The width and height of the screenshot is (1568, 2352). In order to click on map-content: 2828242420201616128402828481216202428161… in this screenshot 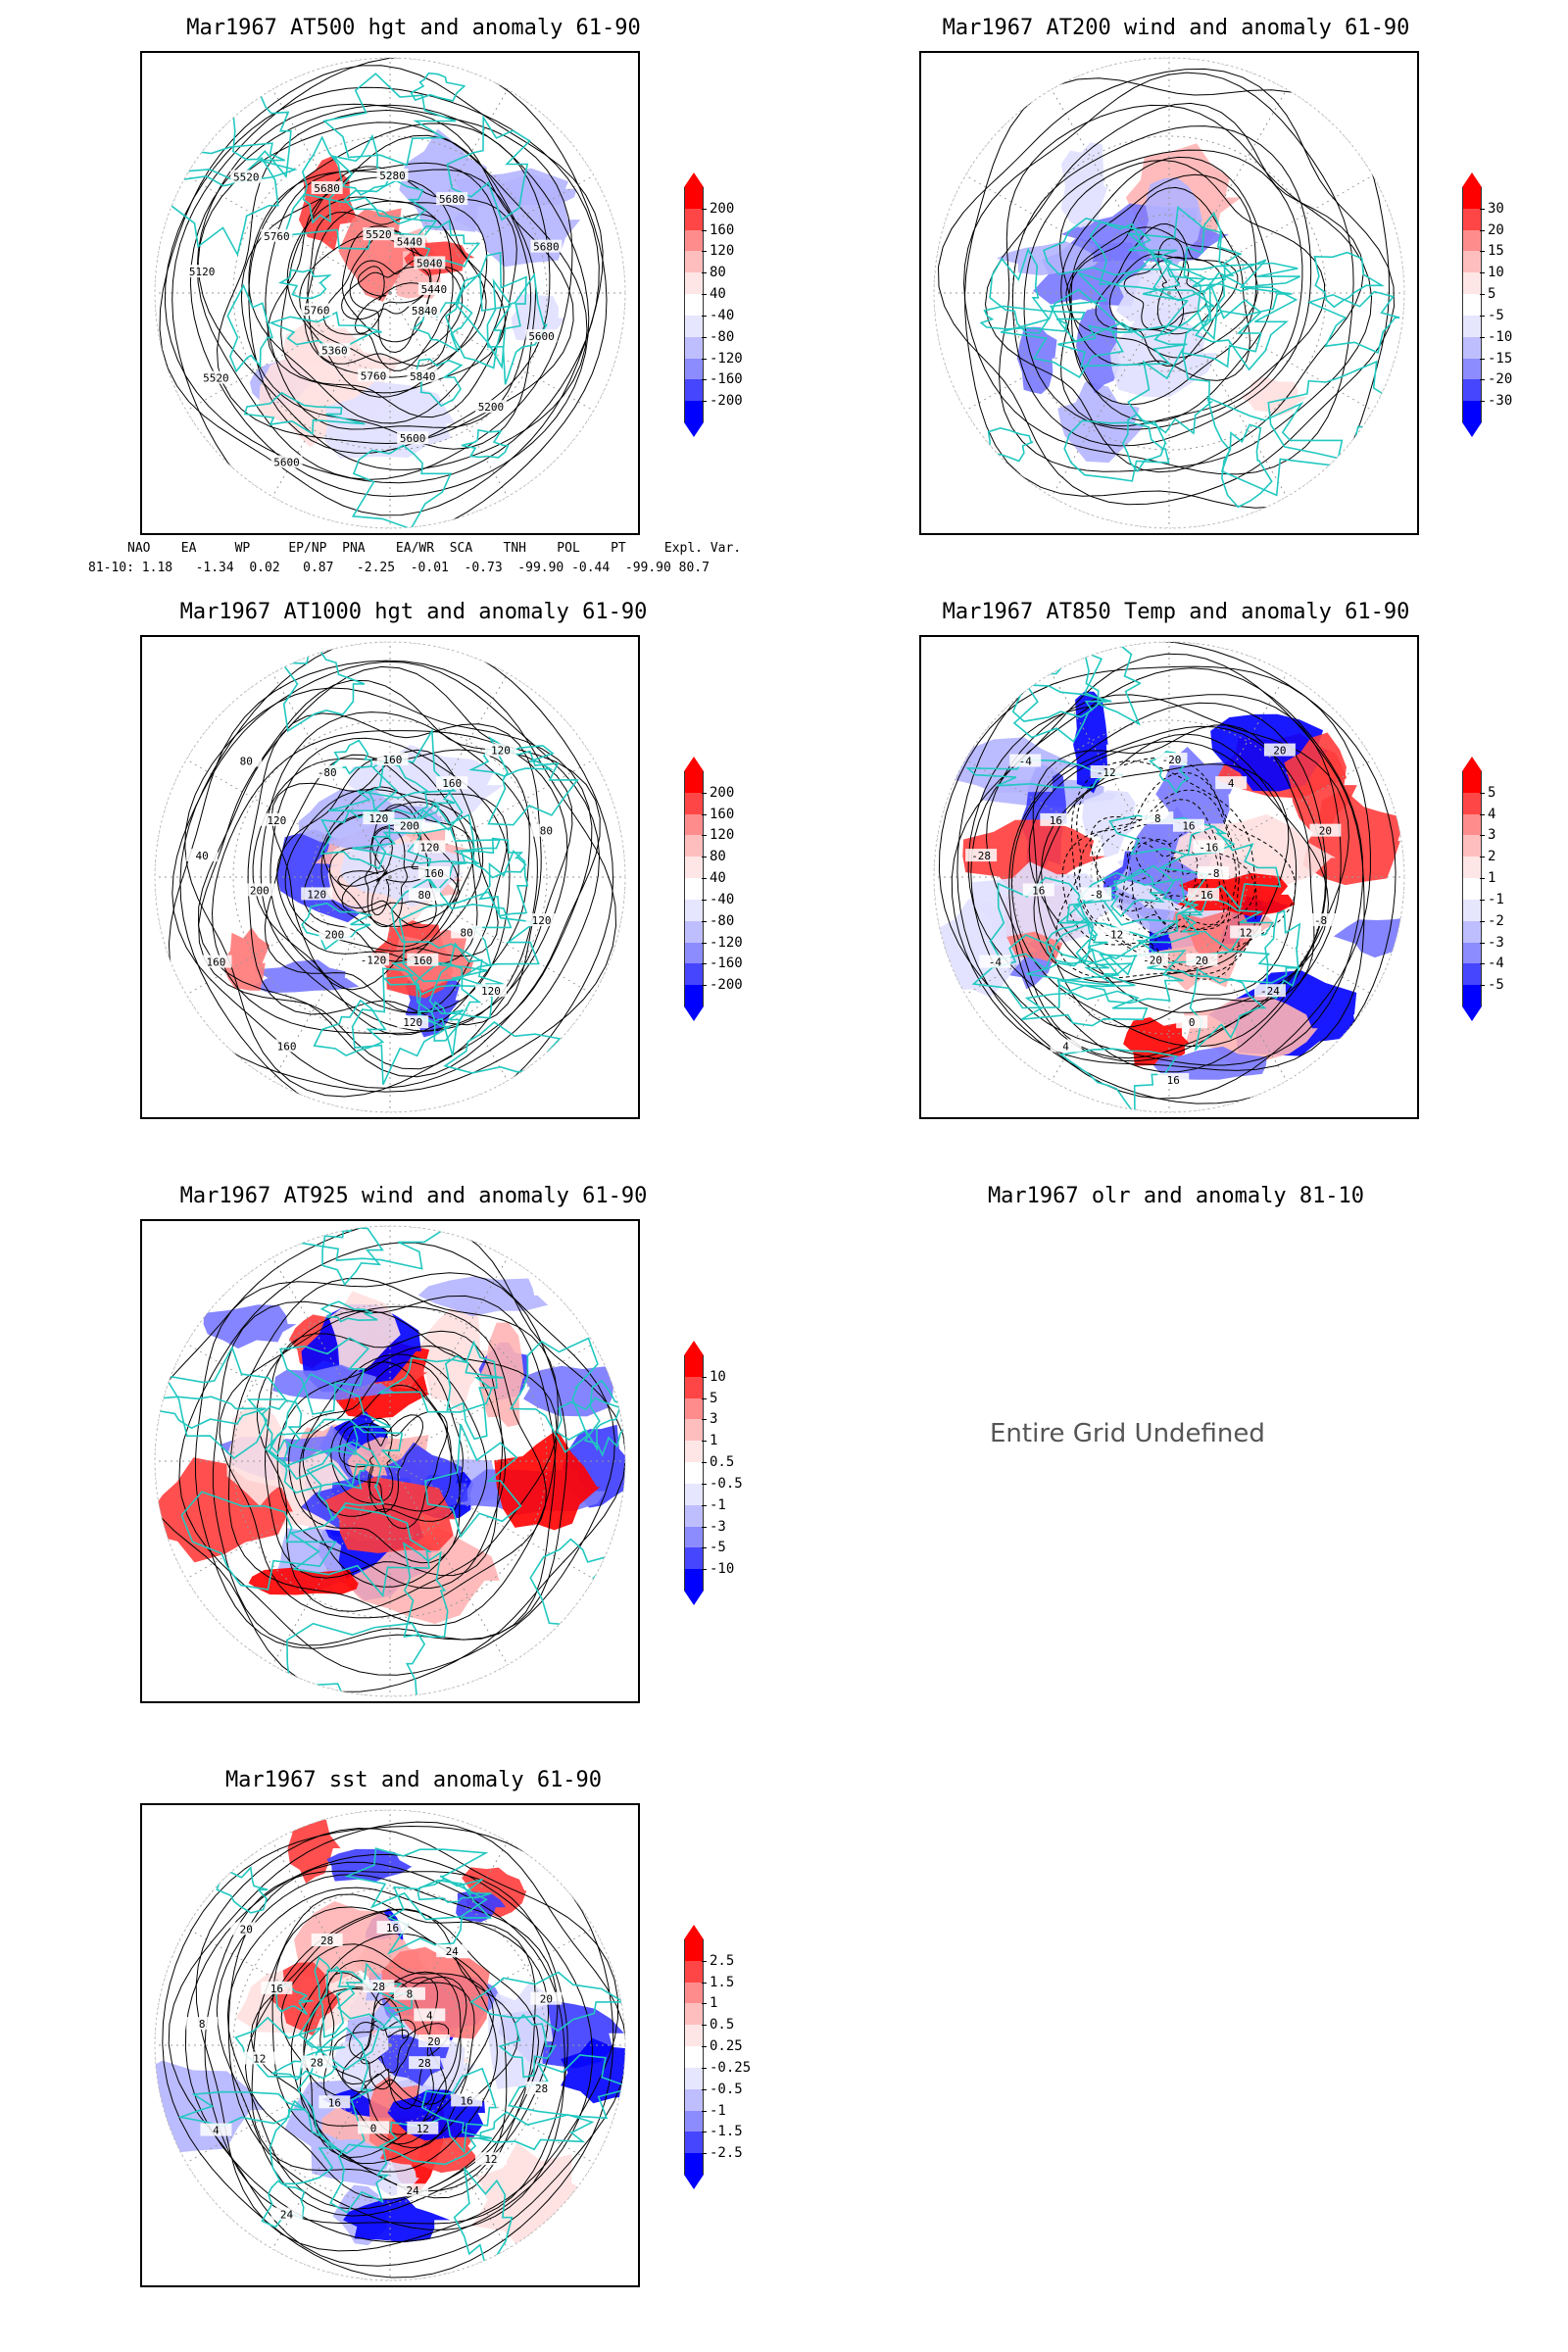, I will do `click(390, 2045)`.